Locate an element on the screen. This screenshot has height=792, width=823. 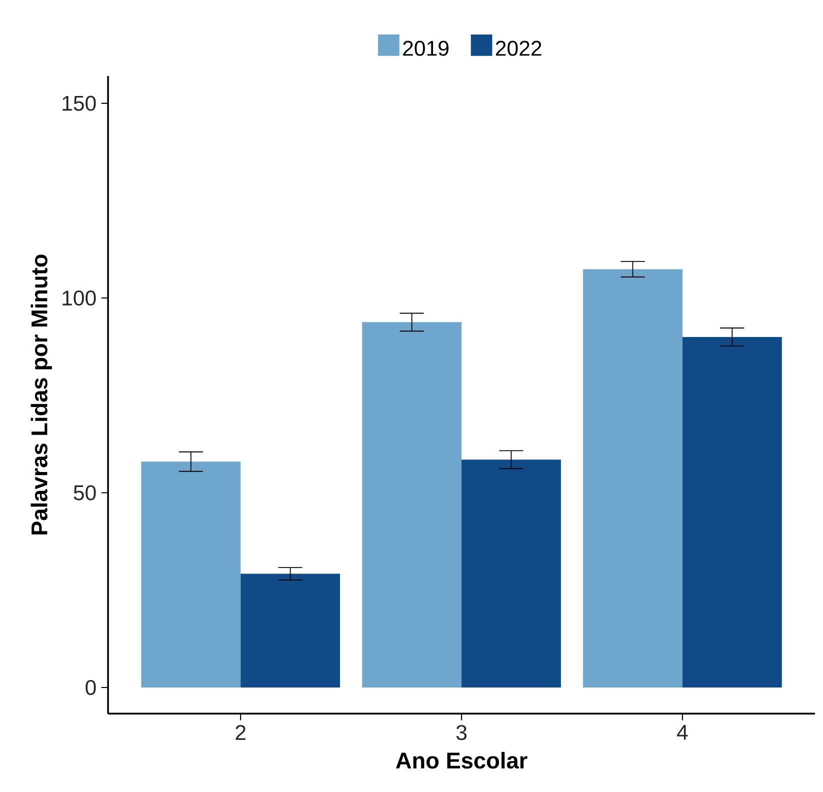
legend-label: 2019 is located at coordinates (425, 48).